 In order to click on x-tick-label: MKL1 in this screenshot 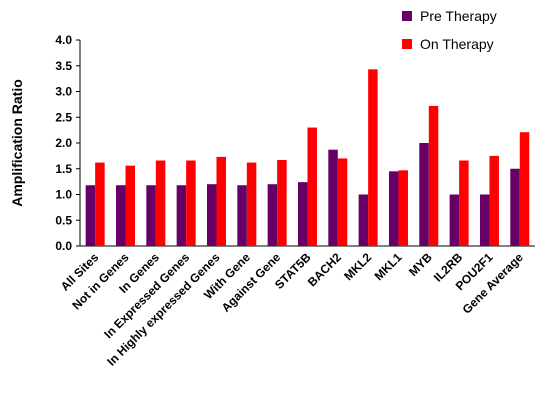, I will do `click(388, 266)`.